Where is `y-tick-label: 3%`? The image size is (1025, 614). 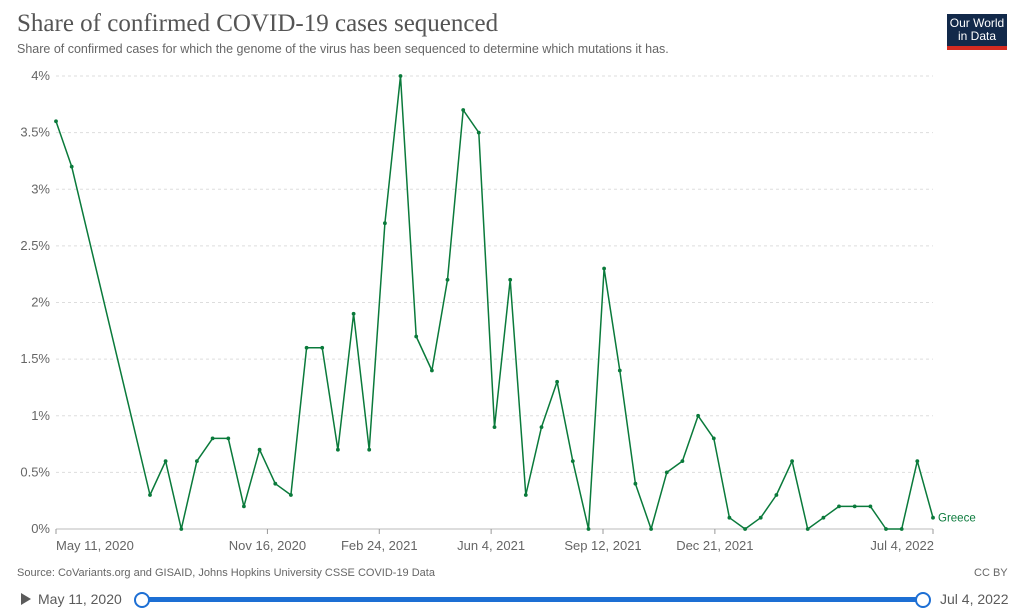 y-tick-label: 3% is located at coordinates (40, 188).